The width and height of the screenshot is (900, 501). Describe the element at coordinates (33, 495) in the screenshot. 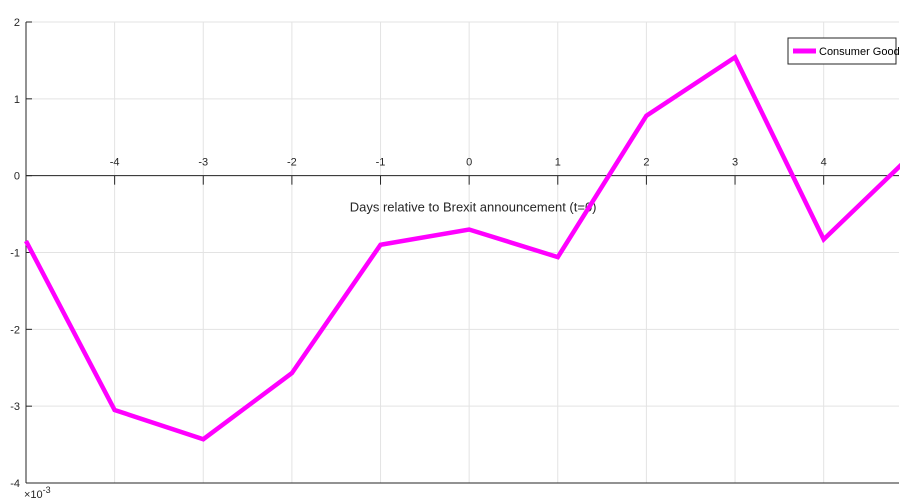

I see `y-scale-prefix: ×10` at that location.